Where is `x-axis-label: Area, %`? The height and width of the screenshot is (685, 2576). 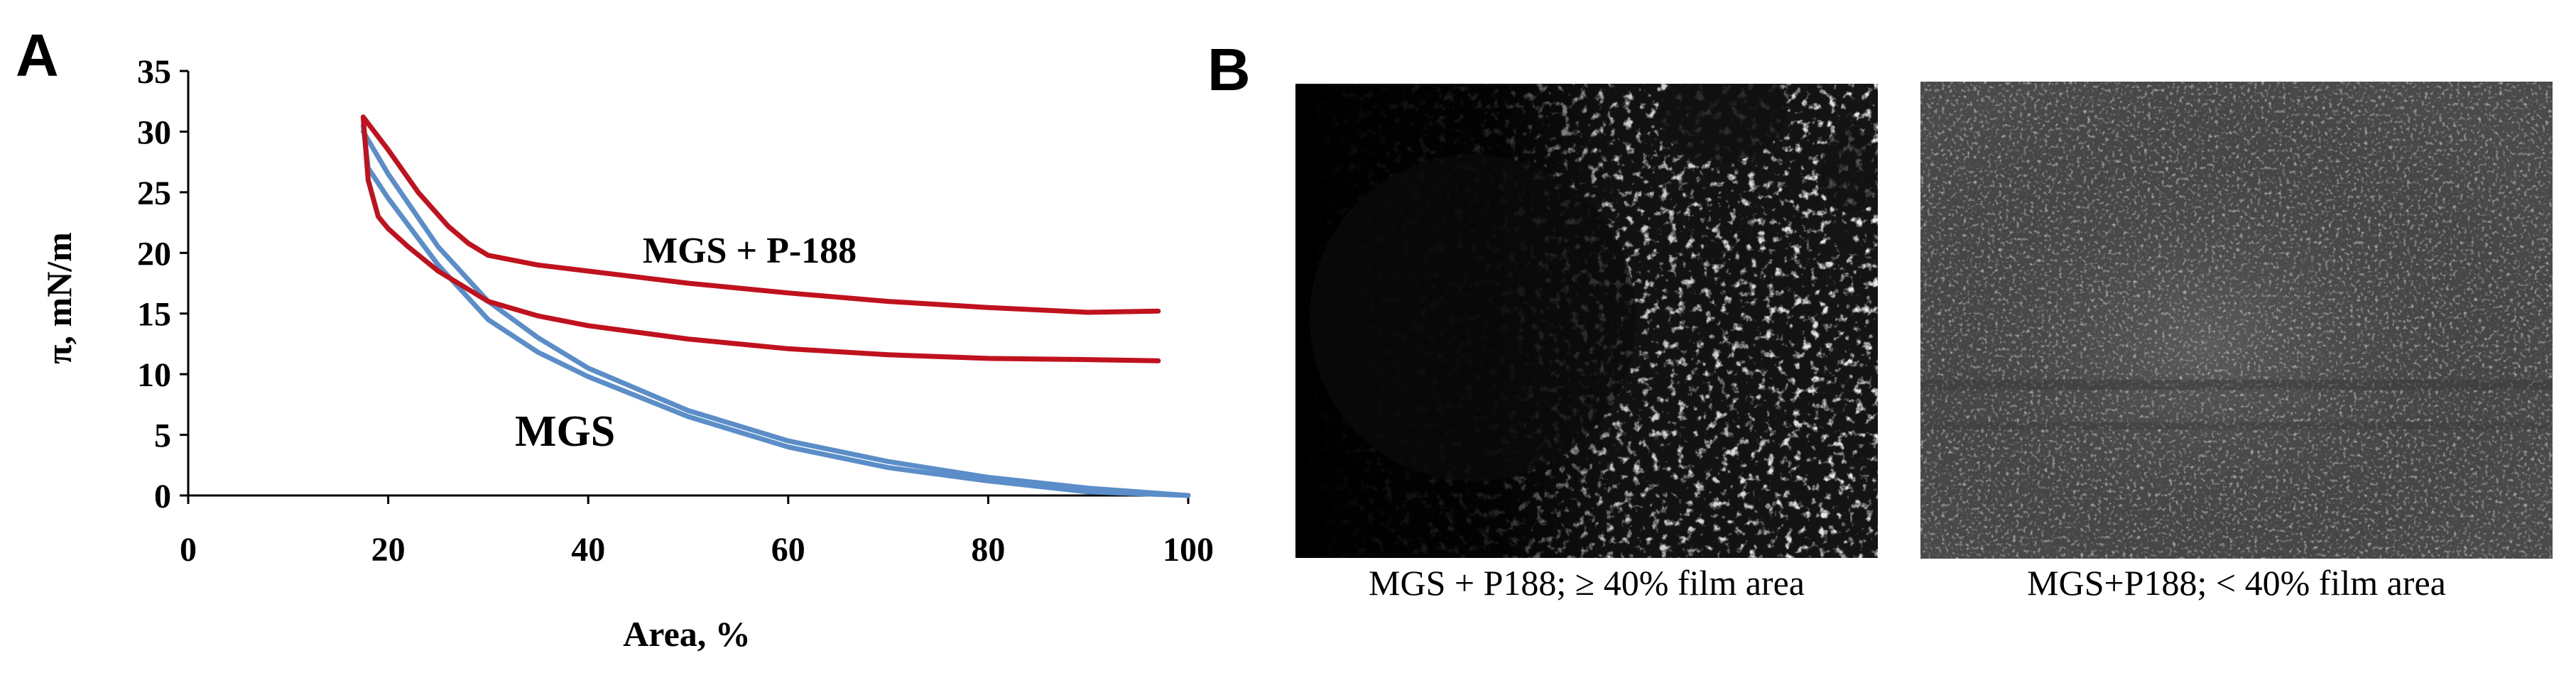 x-axis-label: Area, % is located at coordinates (687, 634).